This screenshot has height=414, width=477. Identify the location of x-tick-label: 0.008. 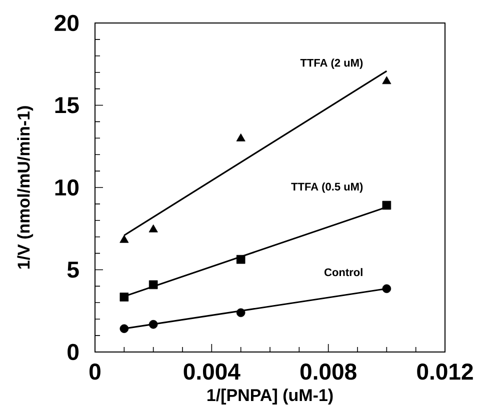
(328, 372).